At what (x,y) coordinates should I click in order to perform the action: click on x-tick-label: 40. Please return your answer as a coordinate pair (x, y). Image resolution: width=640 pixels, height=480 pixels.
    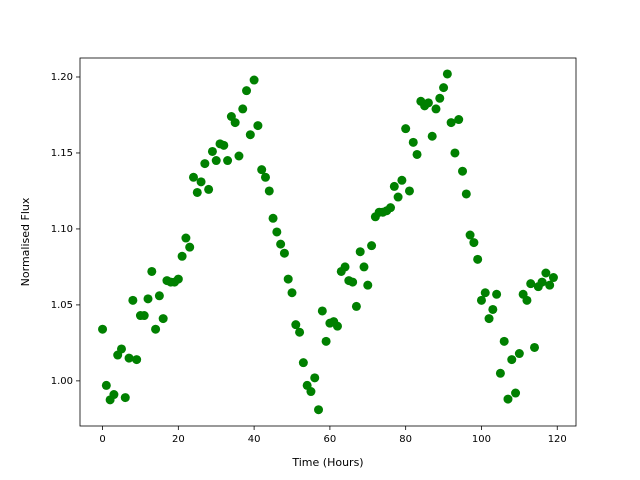
    Looking at the image, I should click on (254, 439).